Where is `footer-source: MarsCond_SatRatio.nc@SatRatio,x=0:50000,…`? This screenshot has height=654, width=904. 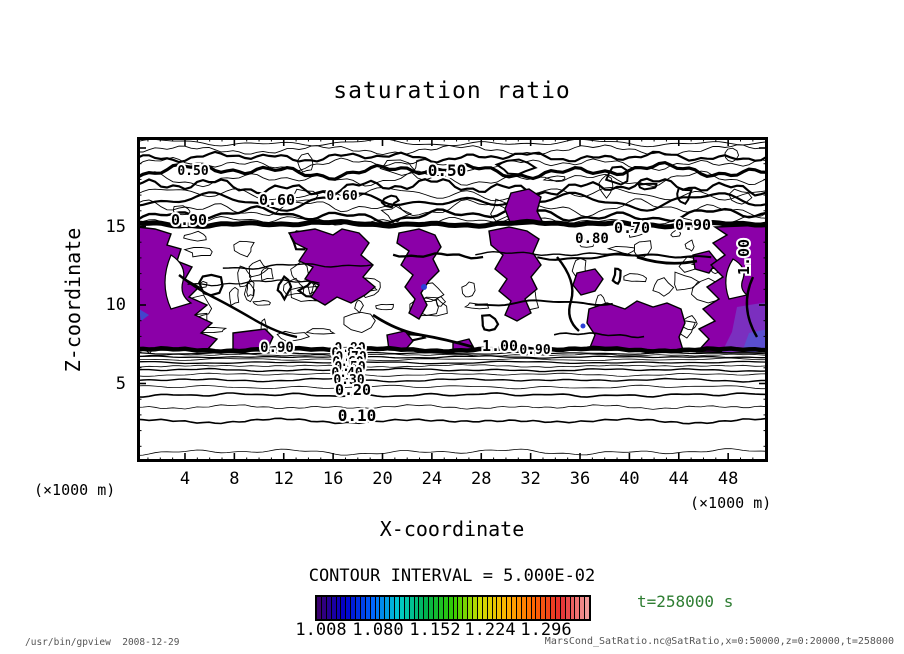
footer-source: MarsCond_SatRatio.nc@SatRatio,x=0:50000,… is located at coordinates (719, 641).